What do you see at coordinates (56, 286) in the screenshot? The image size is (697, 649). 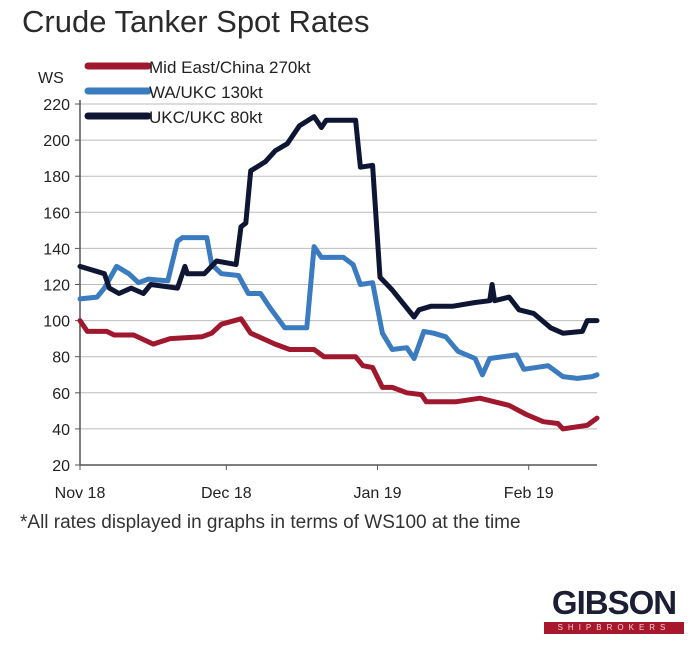 I see `y-tick-label: 120` at bounding box center [56, 286].